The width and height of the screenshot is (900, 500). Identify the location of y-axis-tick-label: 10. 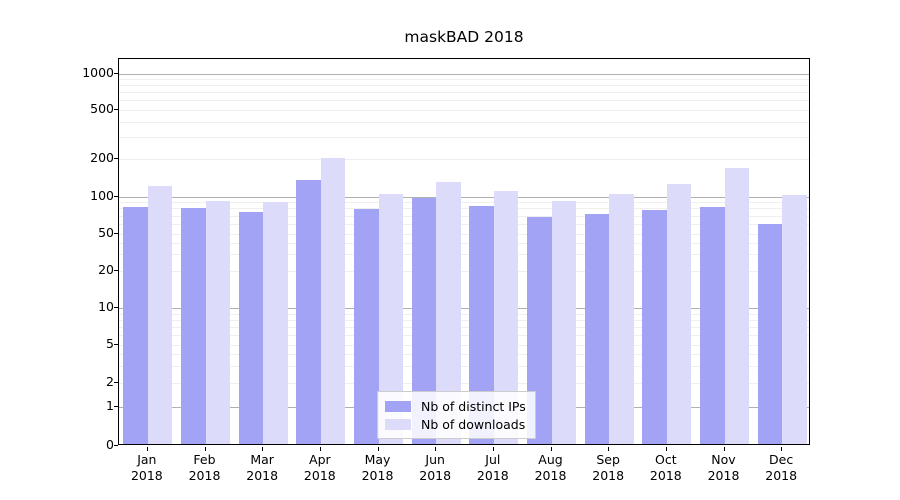
(106, 306).